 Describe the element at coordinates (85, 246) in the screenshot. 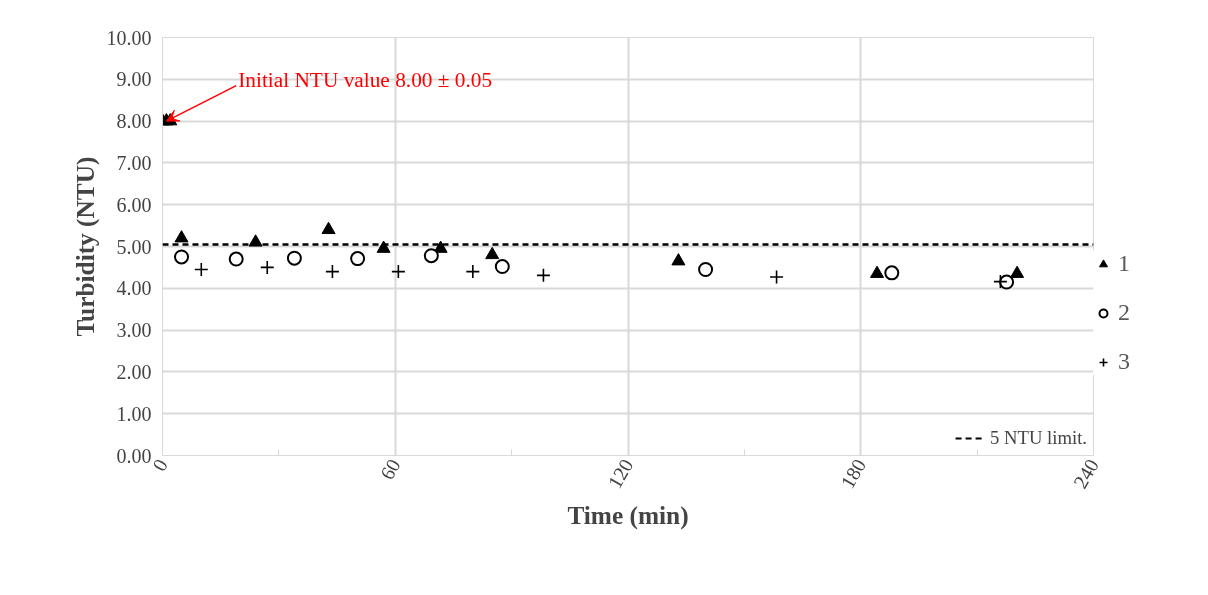

I see `y-axis-title: Turbidity (NTU)` at that location.